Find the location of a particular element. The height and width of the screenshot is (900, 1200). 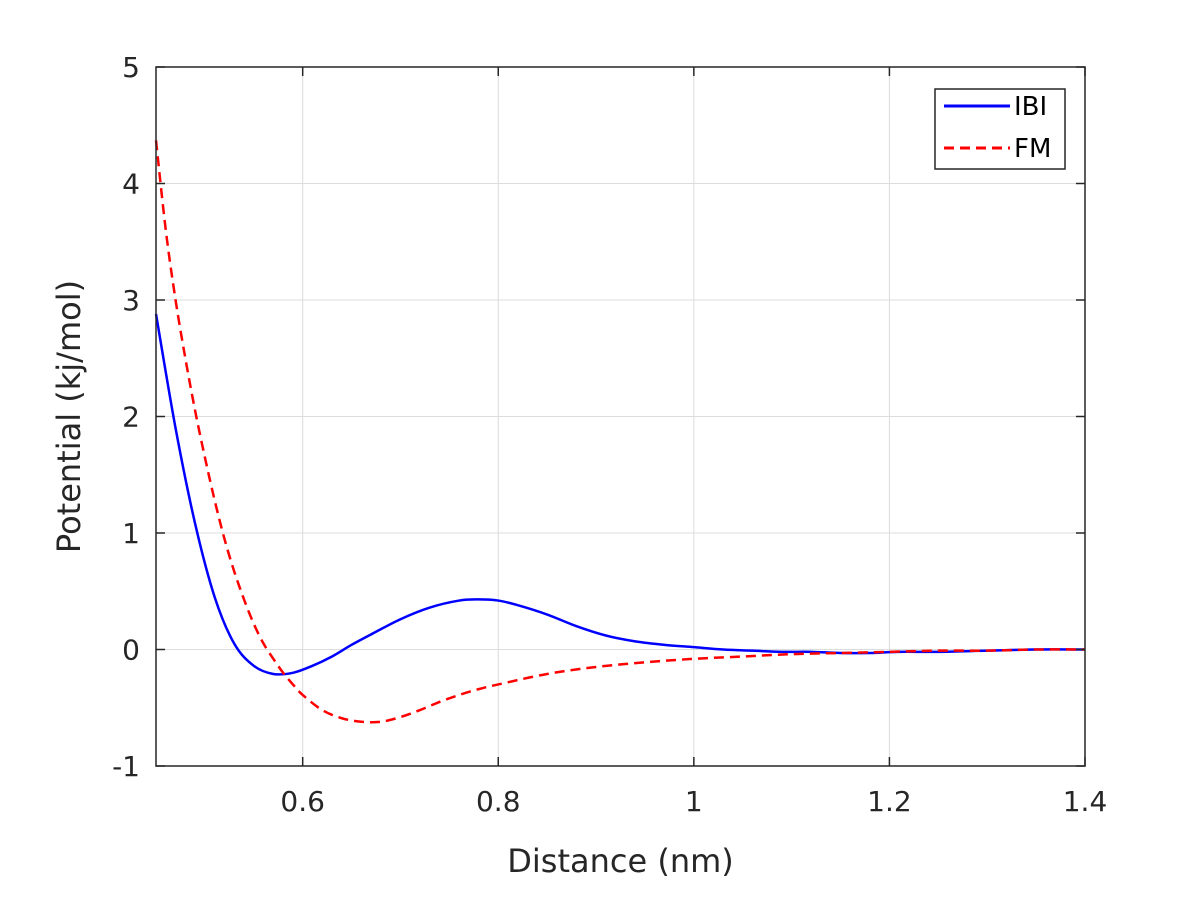

y-tick-label: 0 is located at coordinates (131, 650).